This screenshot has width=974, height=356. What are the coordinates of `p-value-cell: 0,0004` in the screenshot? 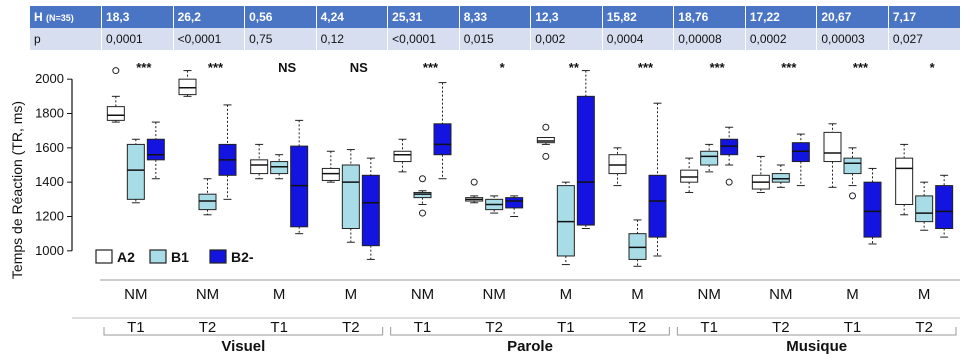 It's located at (637, 39).